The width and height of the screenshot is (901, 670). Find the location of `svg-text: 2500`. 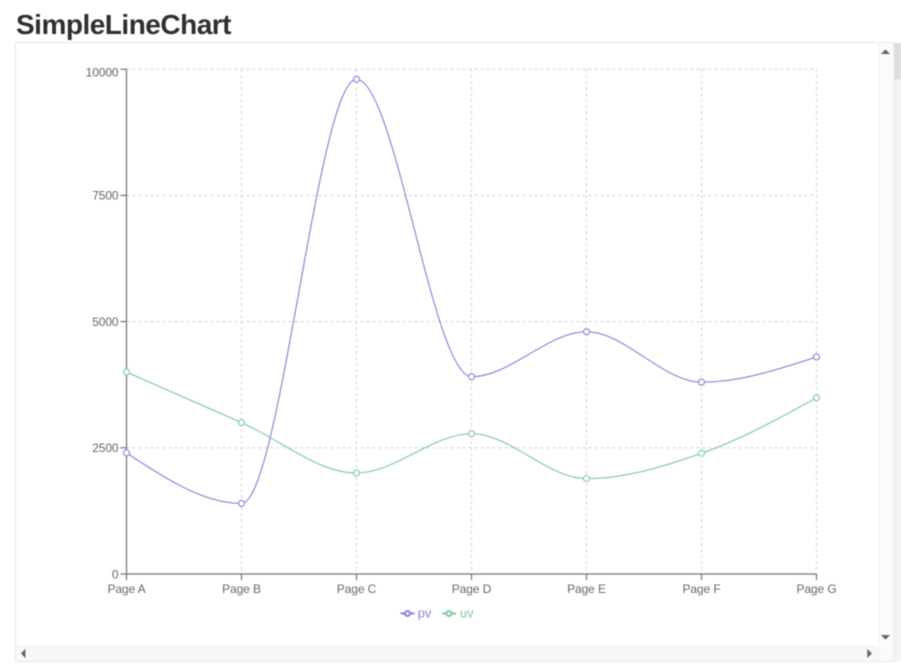

svg-text: 2500 is located at coordinates (105, 448).